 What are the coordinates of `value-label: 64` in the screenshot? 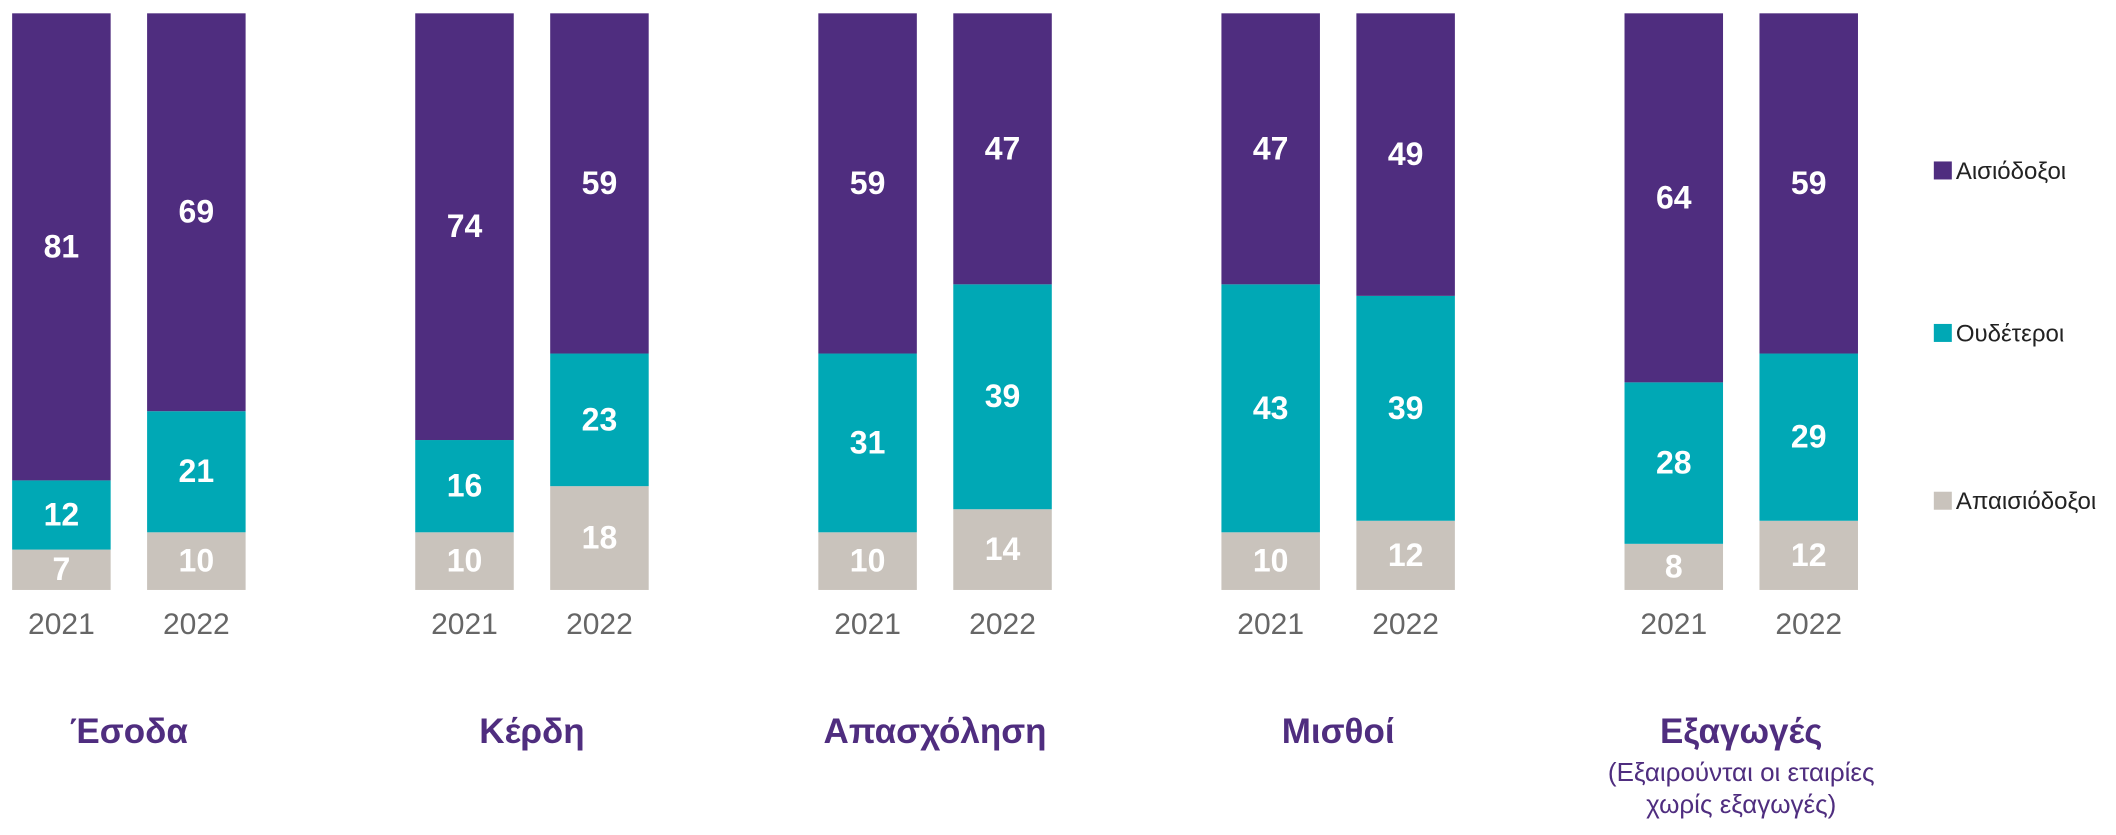 It's located at (1674, 197).